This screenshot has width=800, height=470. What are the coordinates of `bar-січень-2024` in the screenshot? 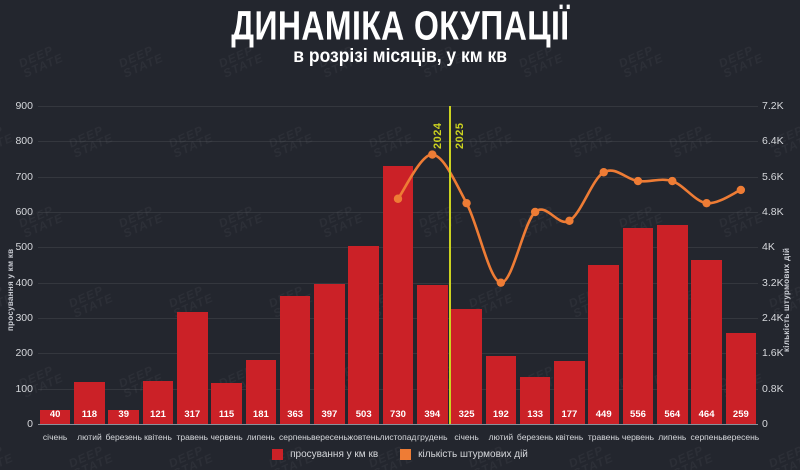 It's located at (55, 416).